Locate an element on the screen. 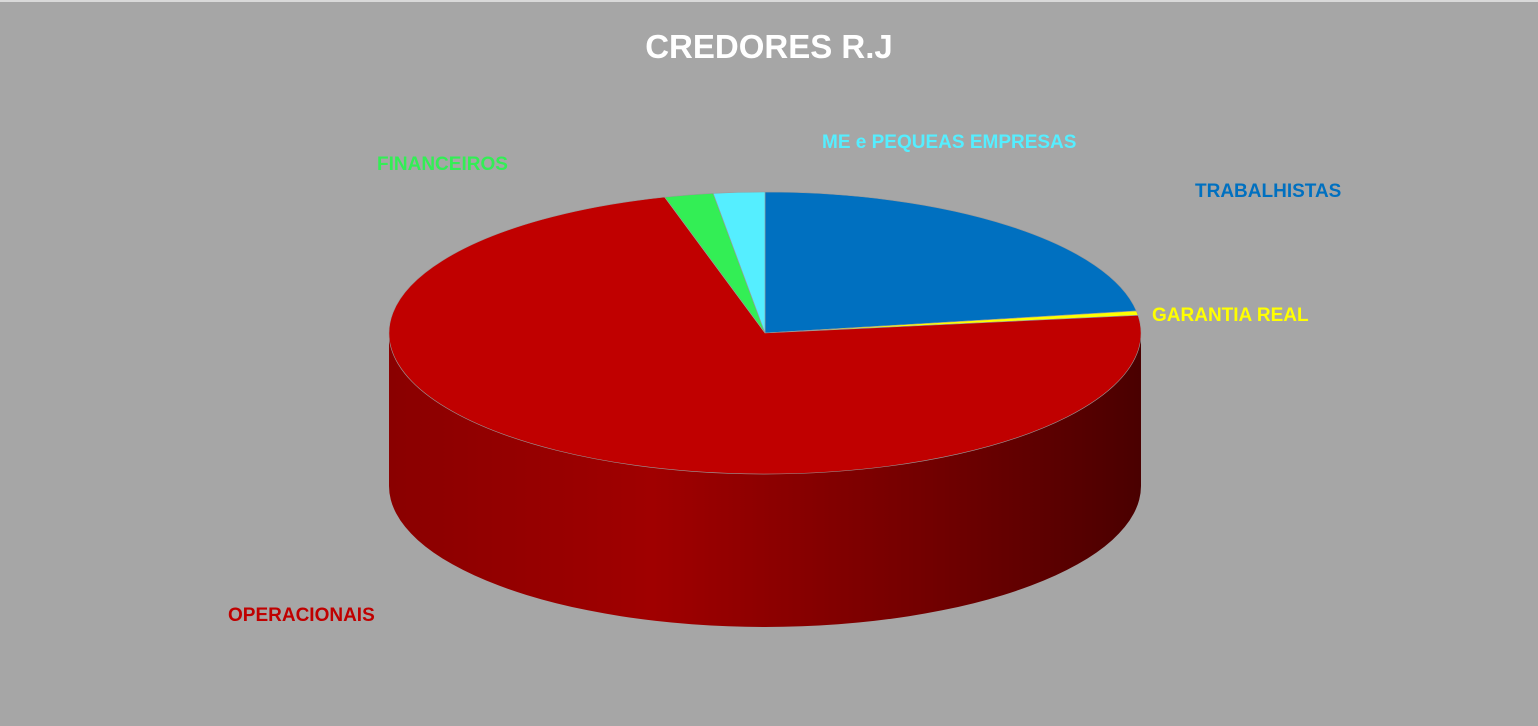  label-trabalhistas: TRABALHISTAS is located at coordinates (1268, 191).